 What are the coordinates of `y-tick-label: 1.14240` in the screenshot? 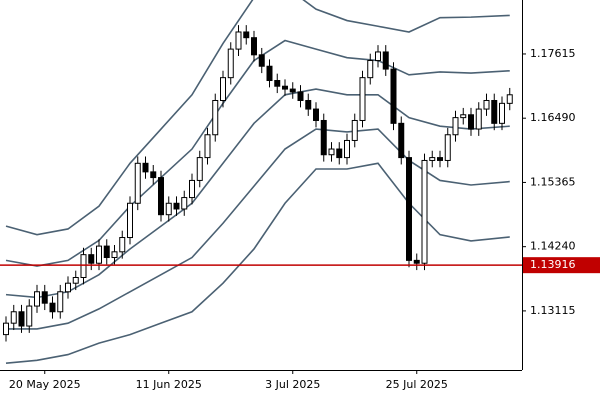 It's located at (553, 246).